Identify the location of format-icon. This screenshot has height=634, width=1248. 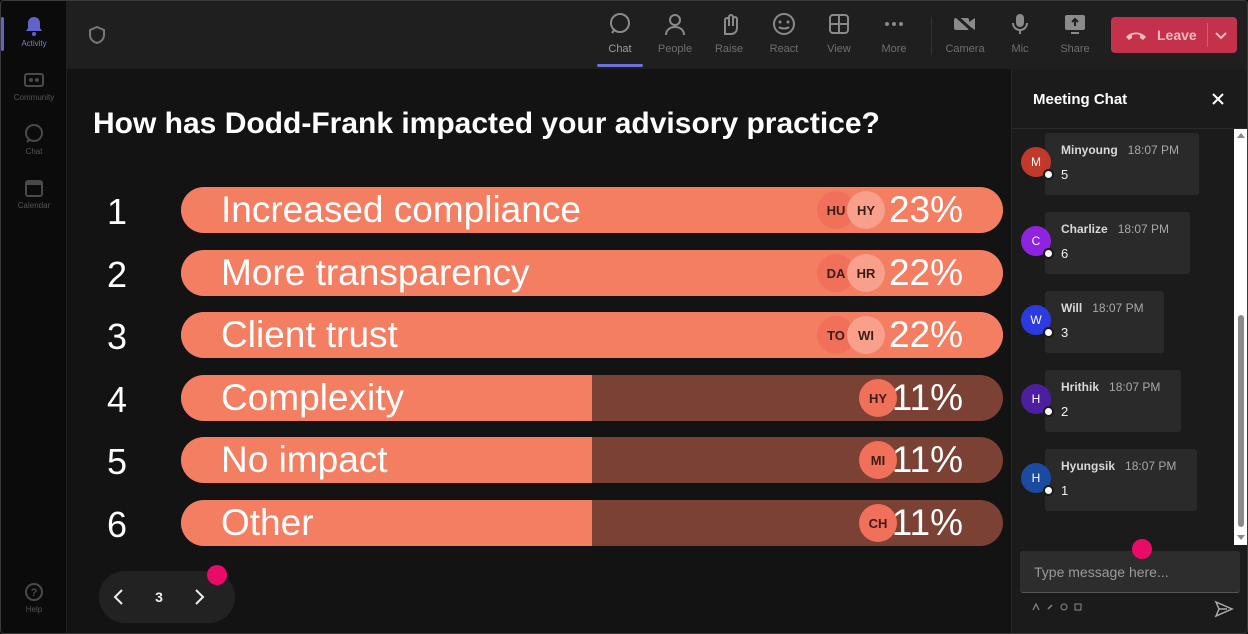
(1036, 607).